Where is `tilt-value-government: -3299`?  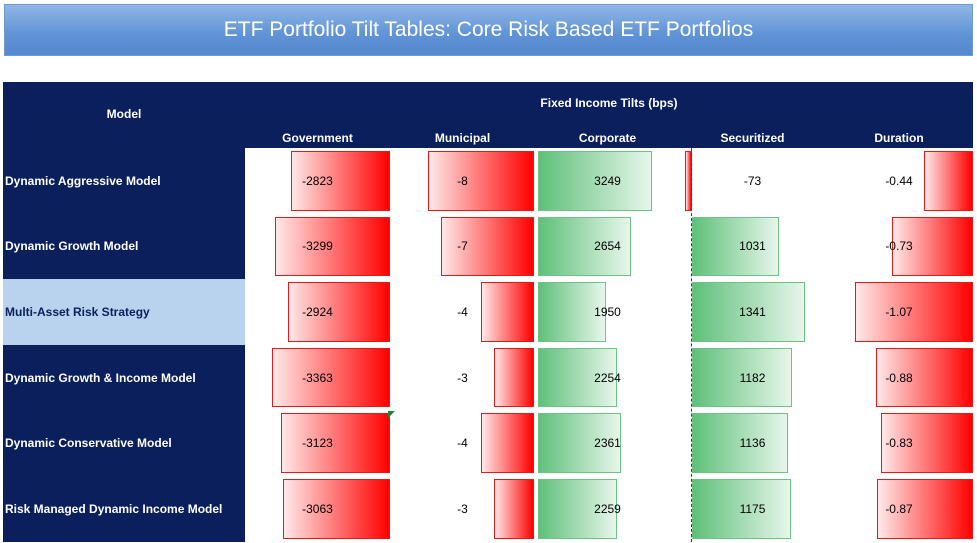
tilt-value-government: -3299 is located at coordinates (317, 246).